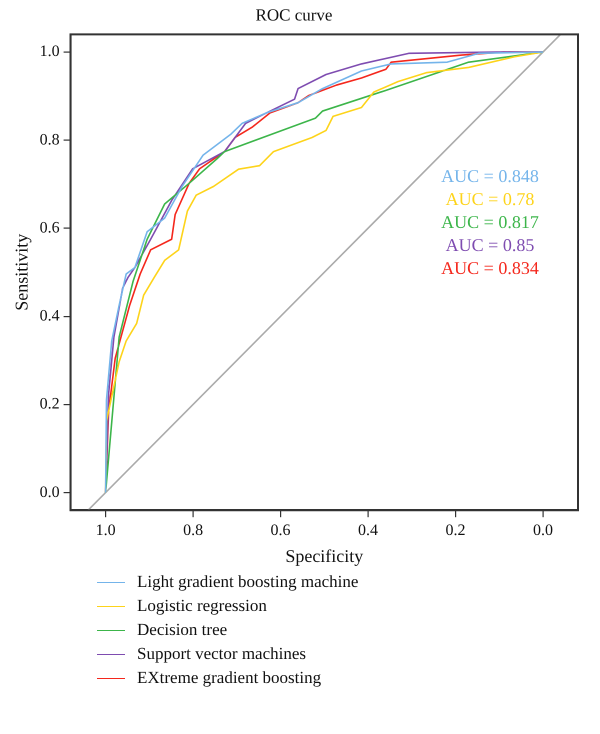 The image size is (600, 734). I want to click on y-tick-label: 0.6, so click(50, 227).